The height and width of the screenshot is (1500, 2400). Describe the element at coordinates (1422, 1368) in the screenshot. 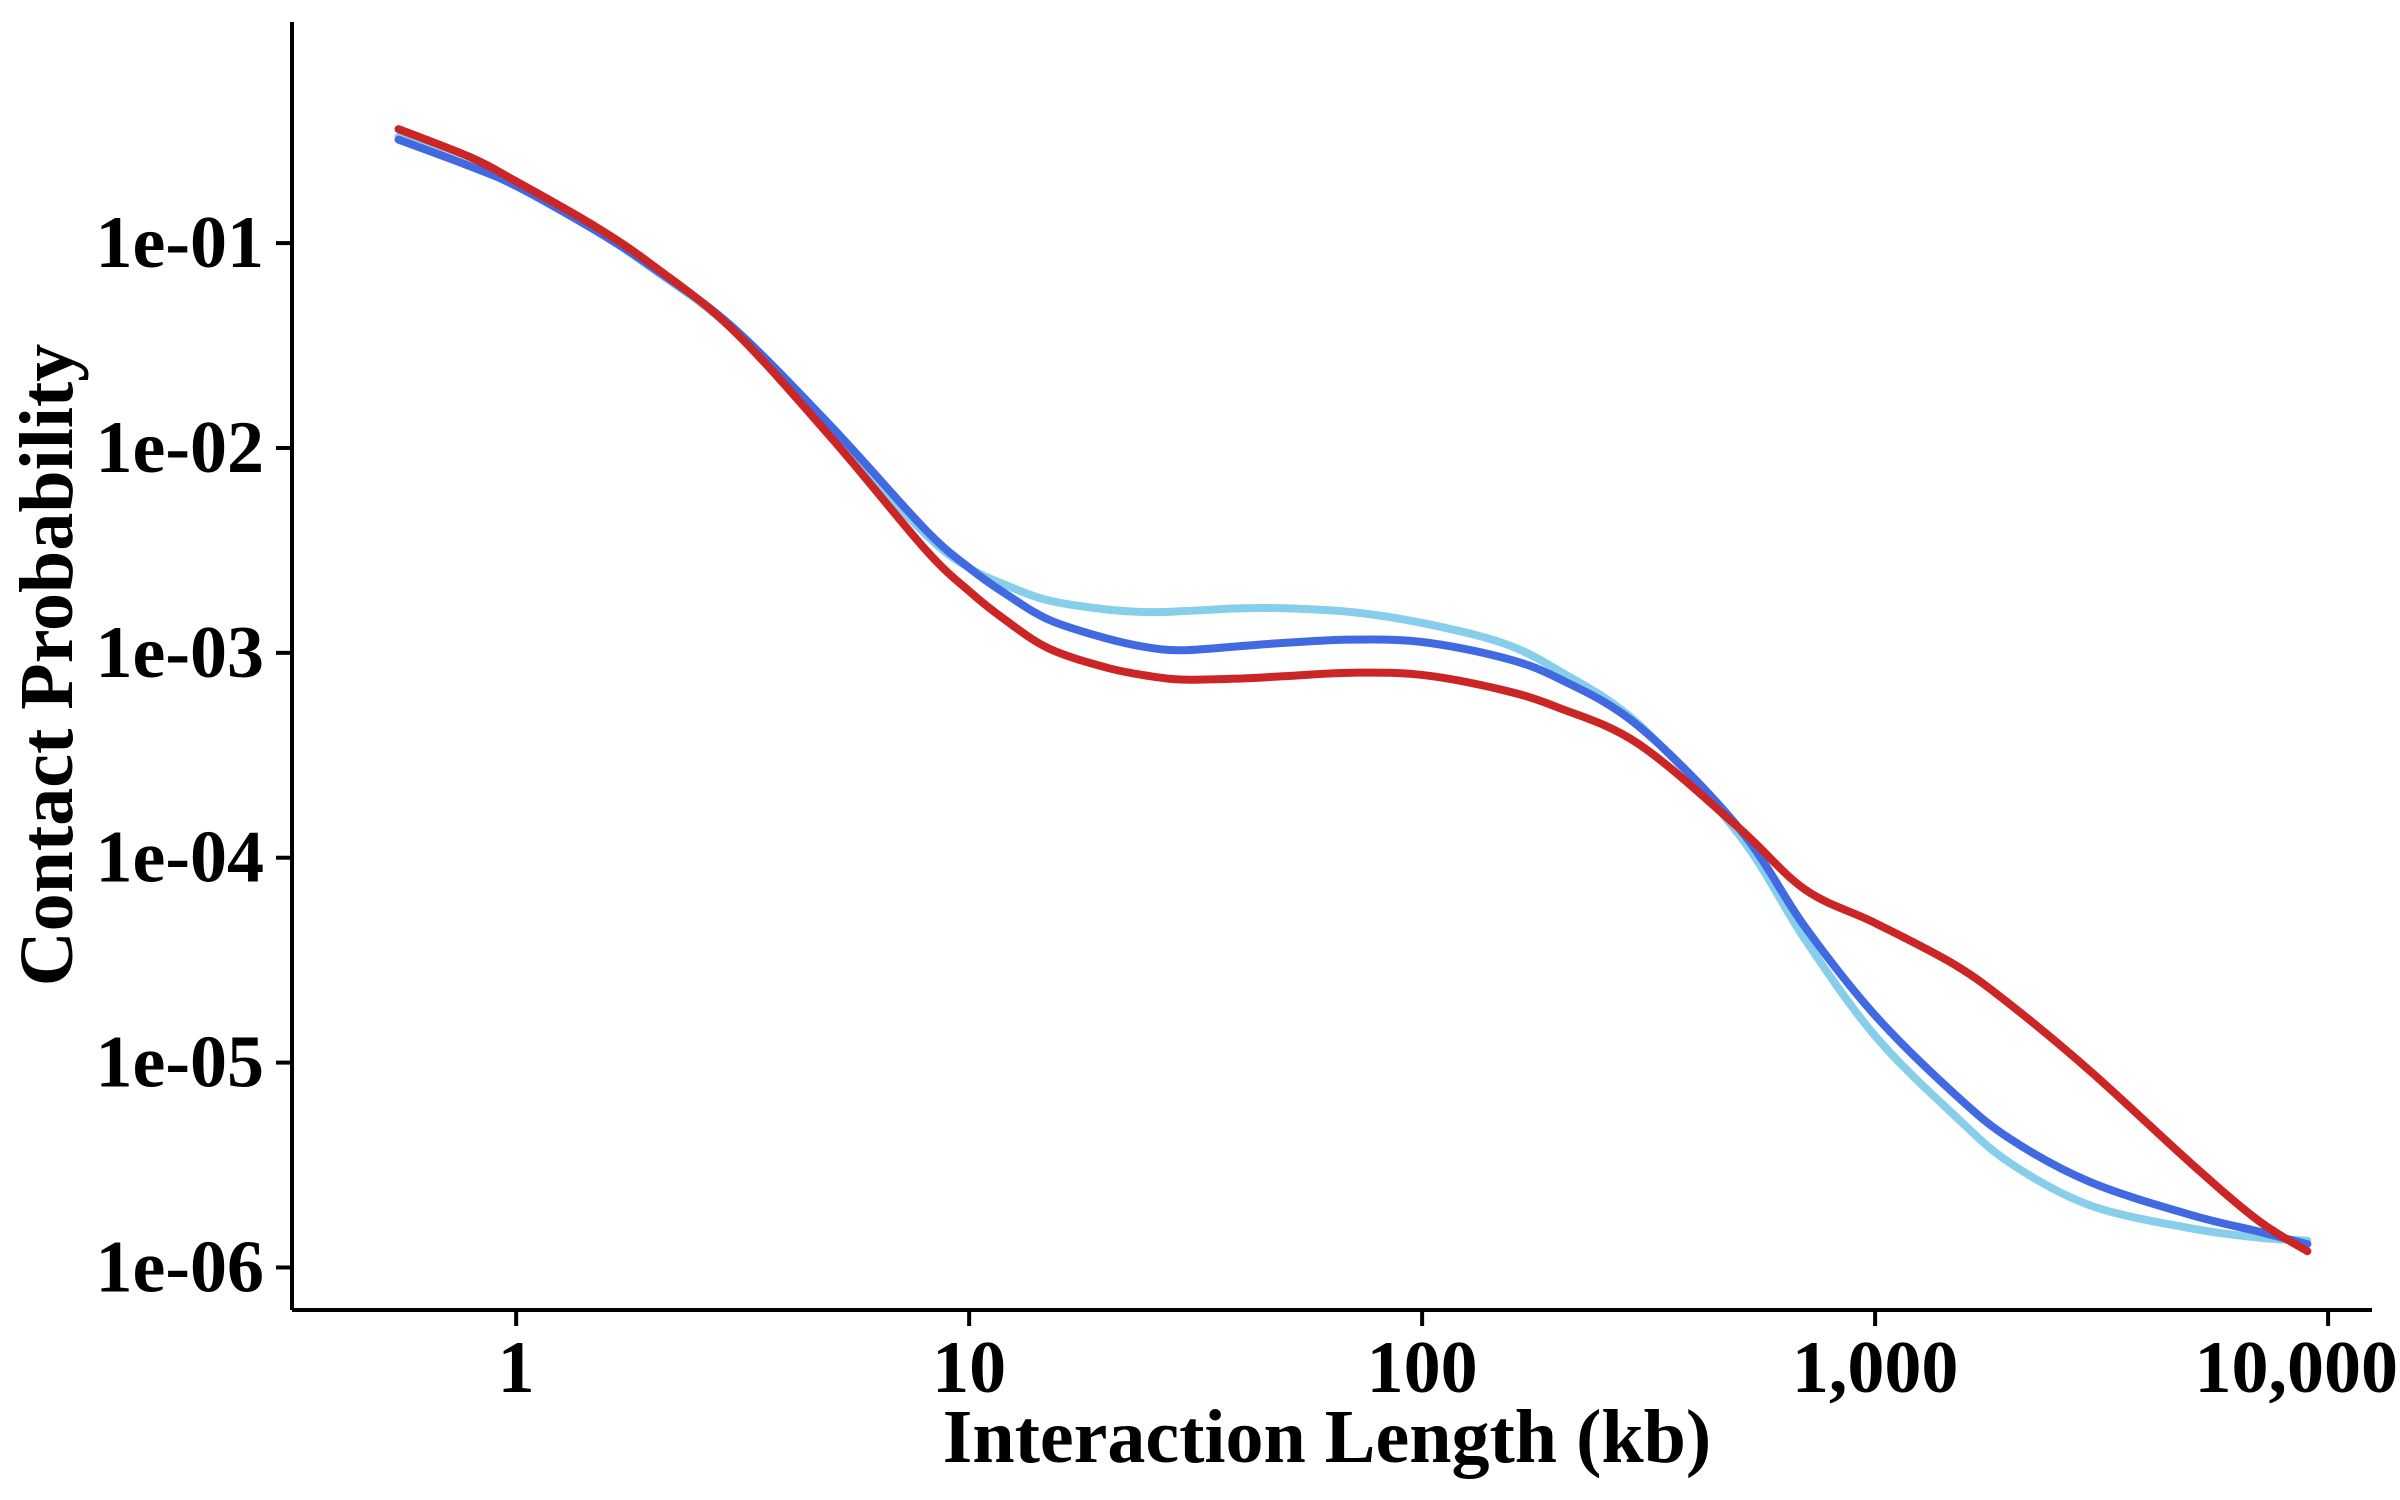

I see `x-tick-label: 100` at that location.